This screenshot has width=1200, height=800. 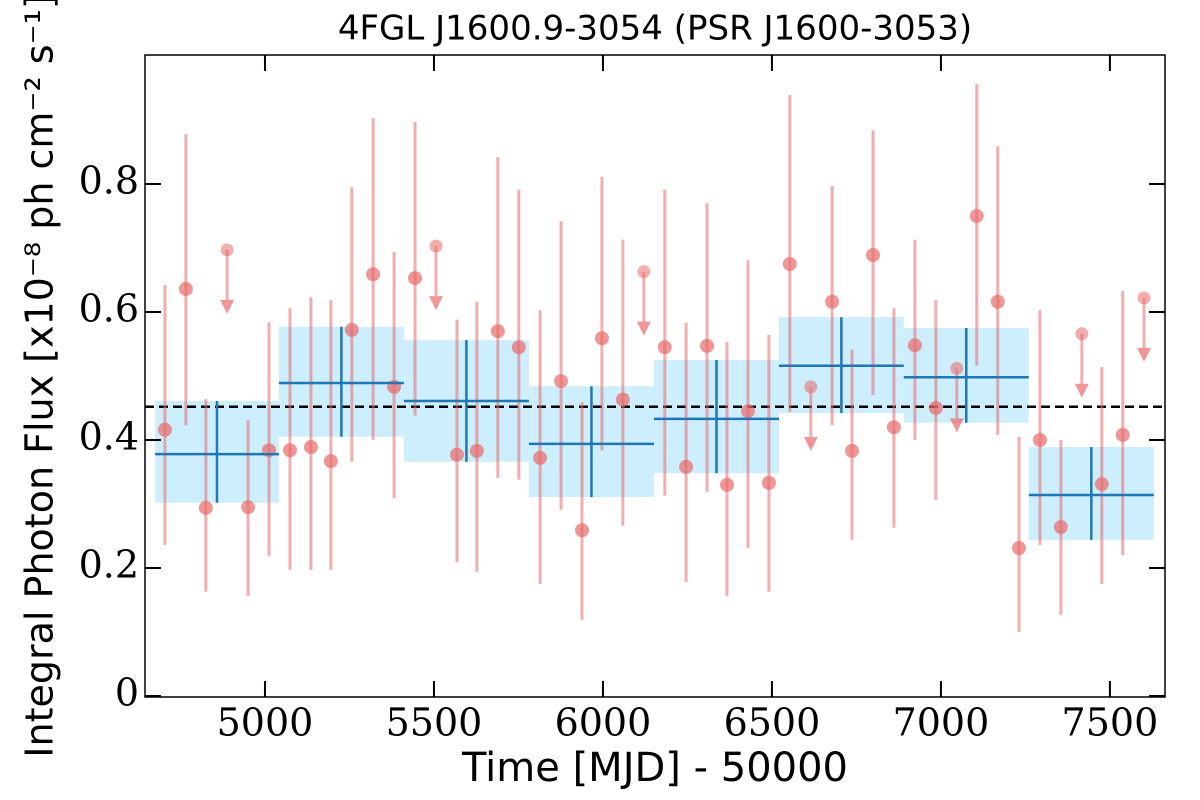 What do you see at coordinates (109, 181) in the screenshot?
I see `y-tick-label: 0.8` at bounding box center [109, 181].